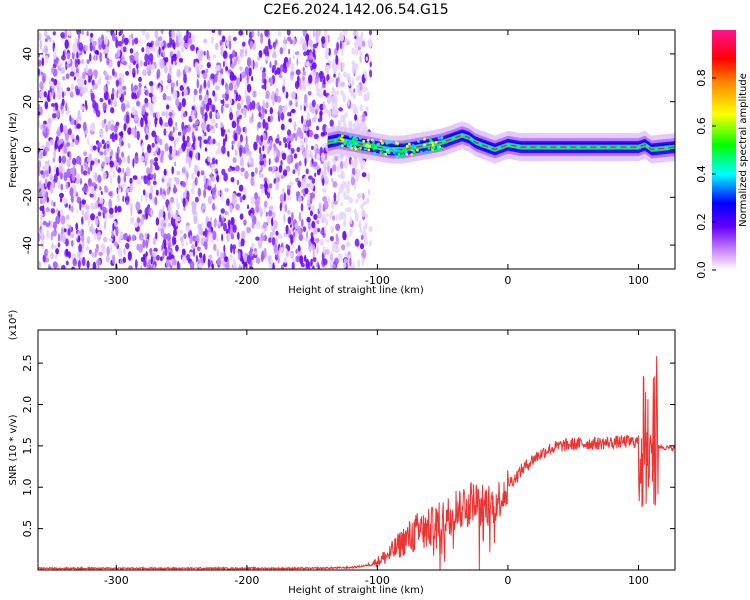  I want to click on x-tick-label: 100, so click(638, 580).